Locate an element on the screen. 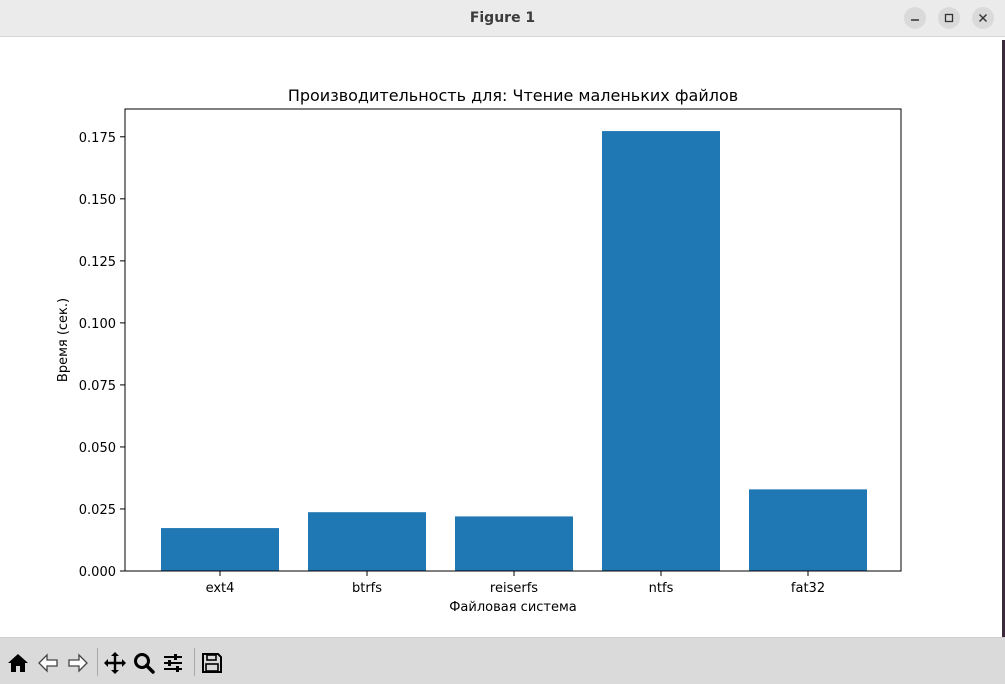  x-axis-label: Файловая система is located at coordinates (513, 607).